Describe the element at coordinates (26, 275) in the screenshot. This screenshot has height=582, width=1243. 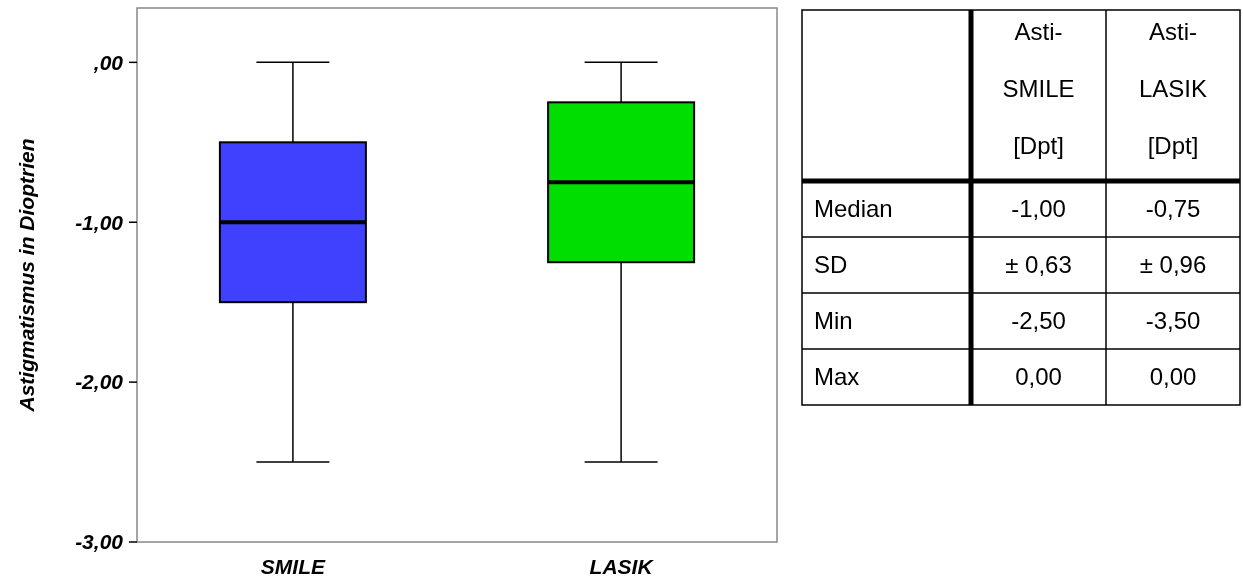
I see `y-axis-title: Astigmatismus in Dioptrien` at that location.